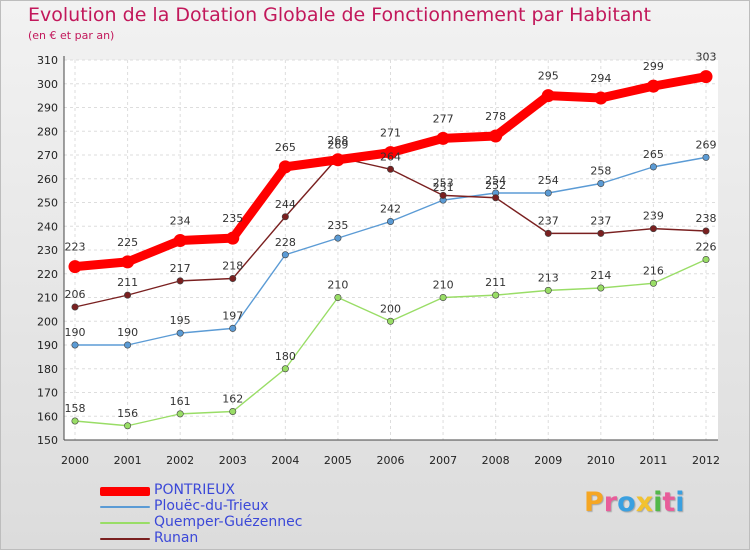  Describe the element at coordinates (233, 460) in the screenshot. I see `x-tick-label: 2003` at that location.